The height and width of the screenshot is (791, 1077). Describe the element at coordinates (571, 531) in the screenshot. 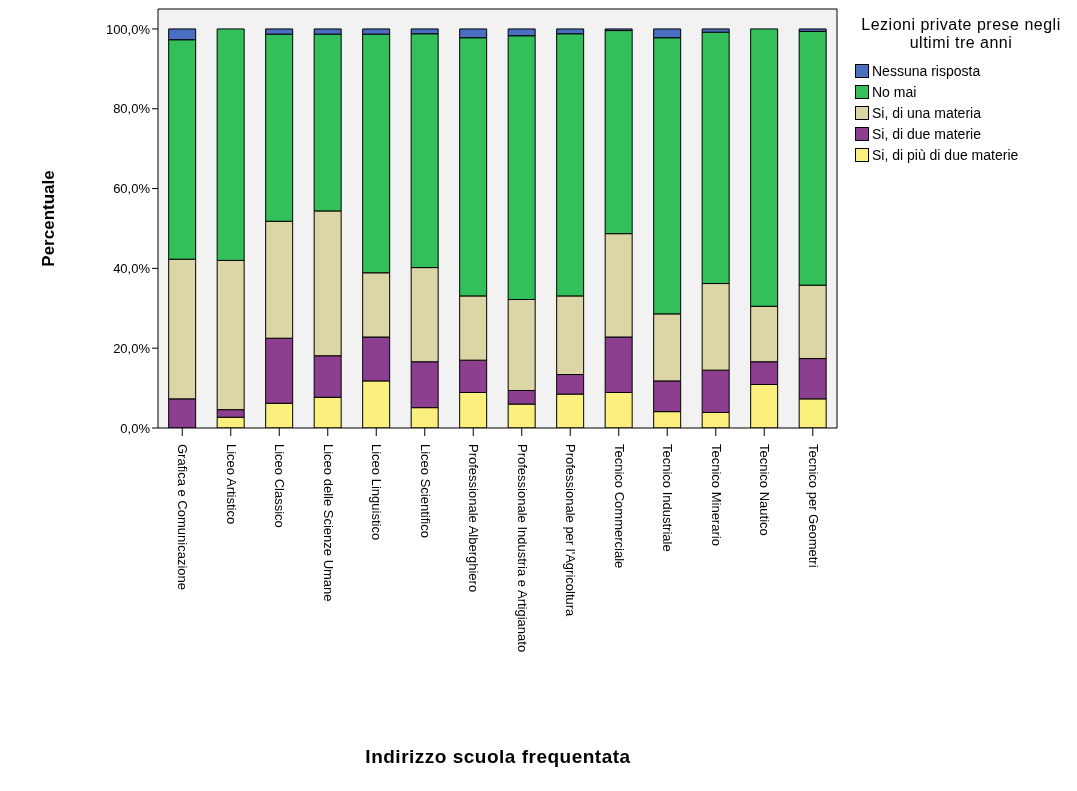

I see `x-tick-label: Professionale per l'Agricoltura` at that location.